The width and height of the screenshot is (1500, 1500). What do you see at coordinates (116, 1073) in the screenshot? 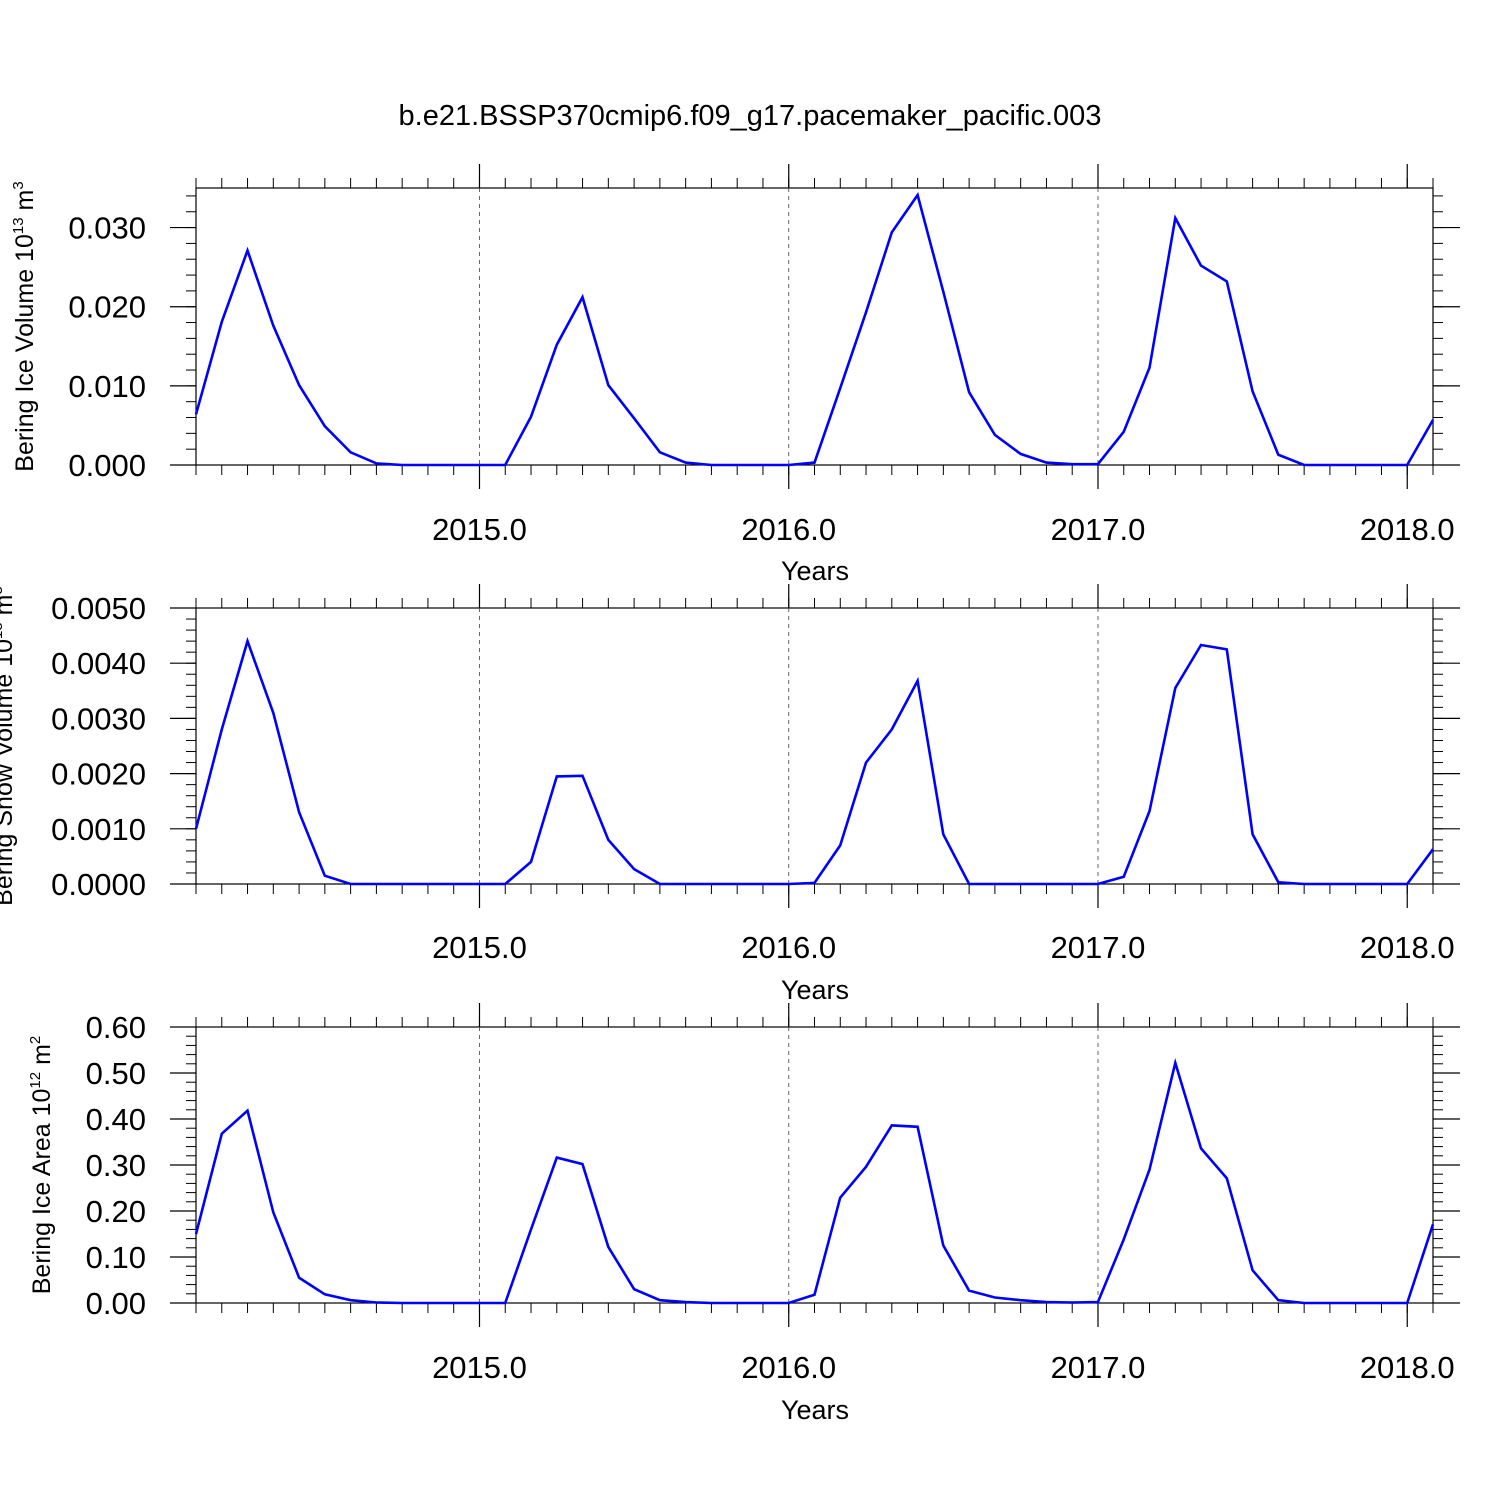
I see `y-tick-label: 0.50` at bounding box center [116, 1073].